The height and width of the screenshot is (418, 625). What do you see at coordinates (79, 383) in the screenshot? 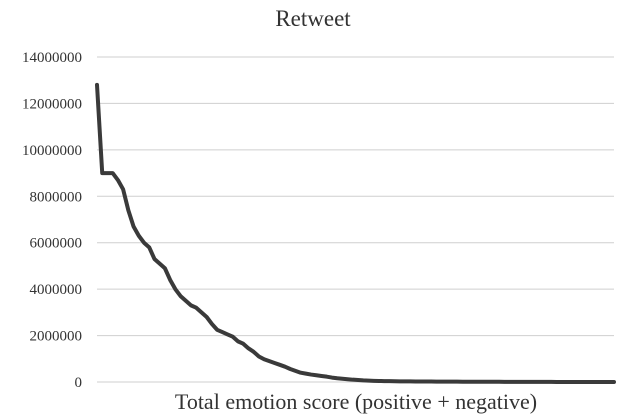
I see `y-tick-label: 0` at bounding box center [79, 383].